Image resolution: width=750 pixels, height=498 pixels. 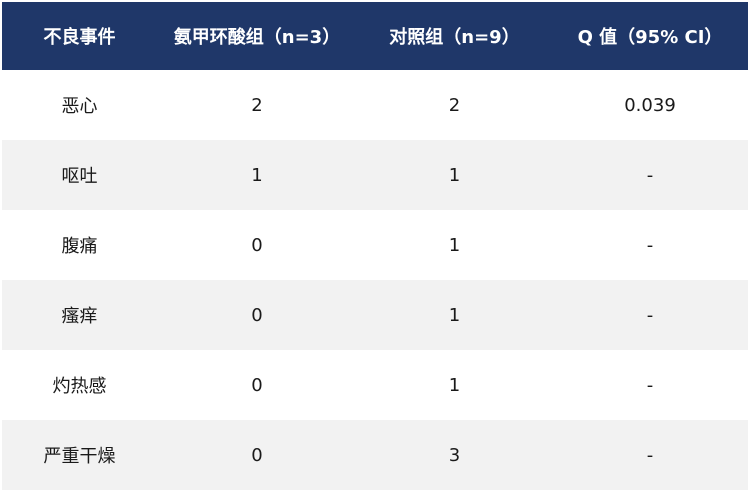 What do you see at coordinates (650, 105) in the screenshot?
I see `table-cell: 0.039` at bounding box center [650, 105].